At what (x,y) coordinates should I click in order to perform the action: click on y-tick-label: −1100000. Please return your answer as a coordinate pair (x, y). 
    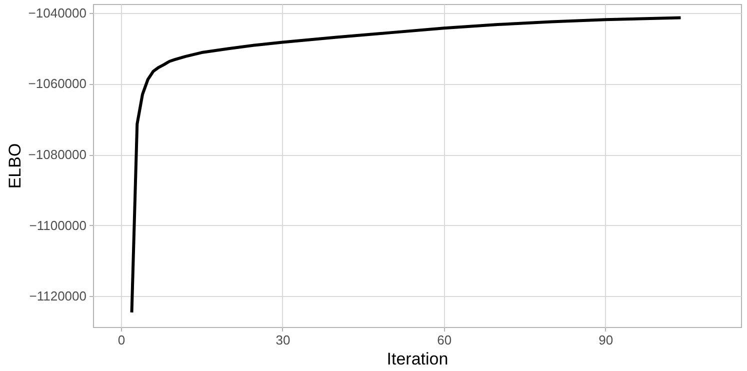
    Looking at the image, I should click on (57, 225).